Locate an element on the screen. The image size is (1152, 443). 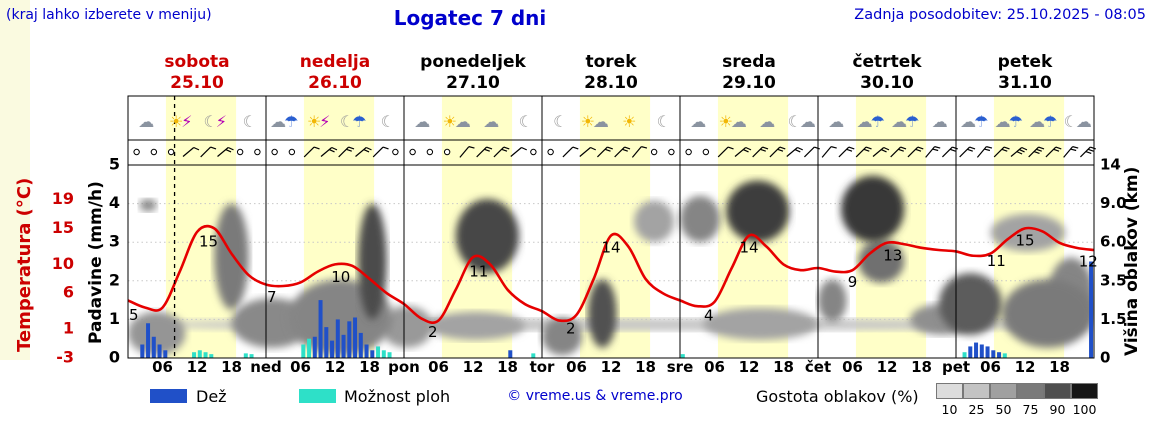
wind-barb-row is located at coordinates (614, 152).